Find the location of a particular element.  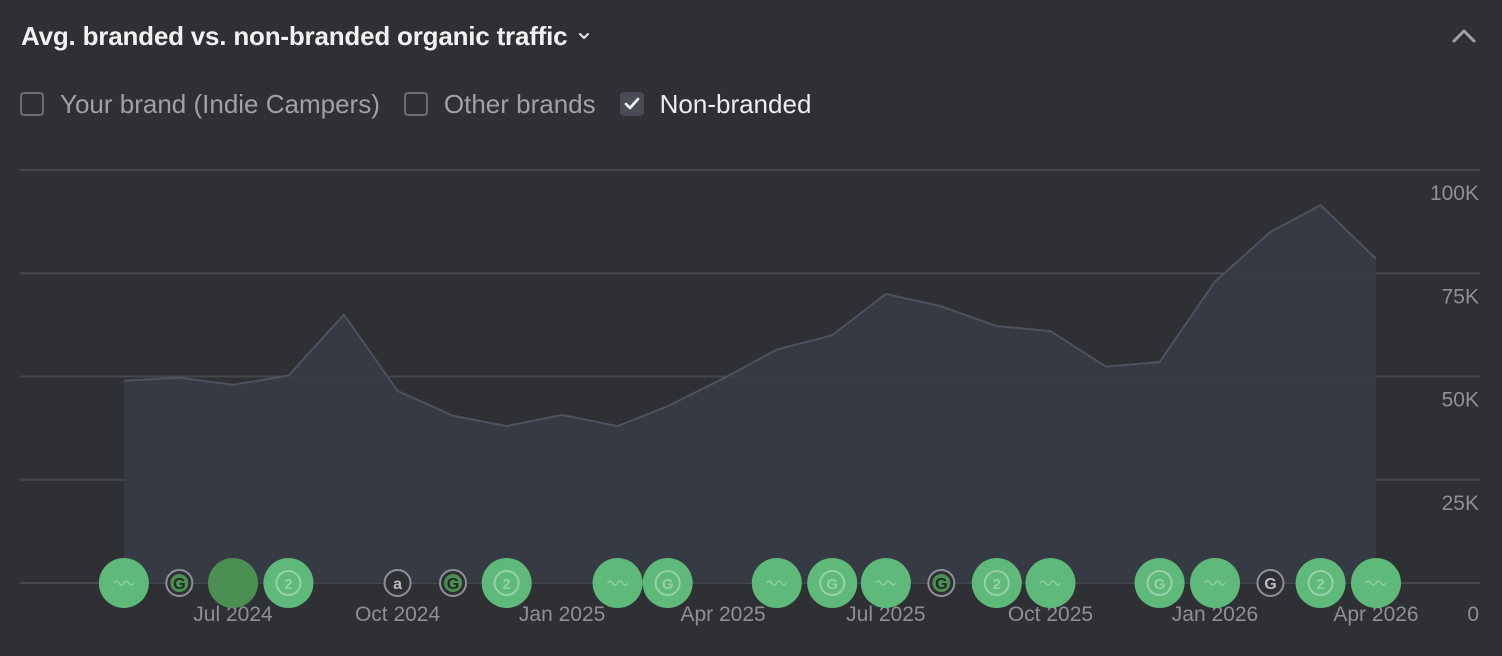

filter-label: Non-branded is located at coordinates (735, 103).